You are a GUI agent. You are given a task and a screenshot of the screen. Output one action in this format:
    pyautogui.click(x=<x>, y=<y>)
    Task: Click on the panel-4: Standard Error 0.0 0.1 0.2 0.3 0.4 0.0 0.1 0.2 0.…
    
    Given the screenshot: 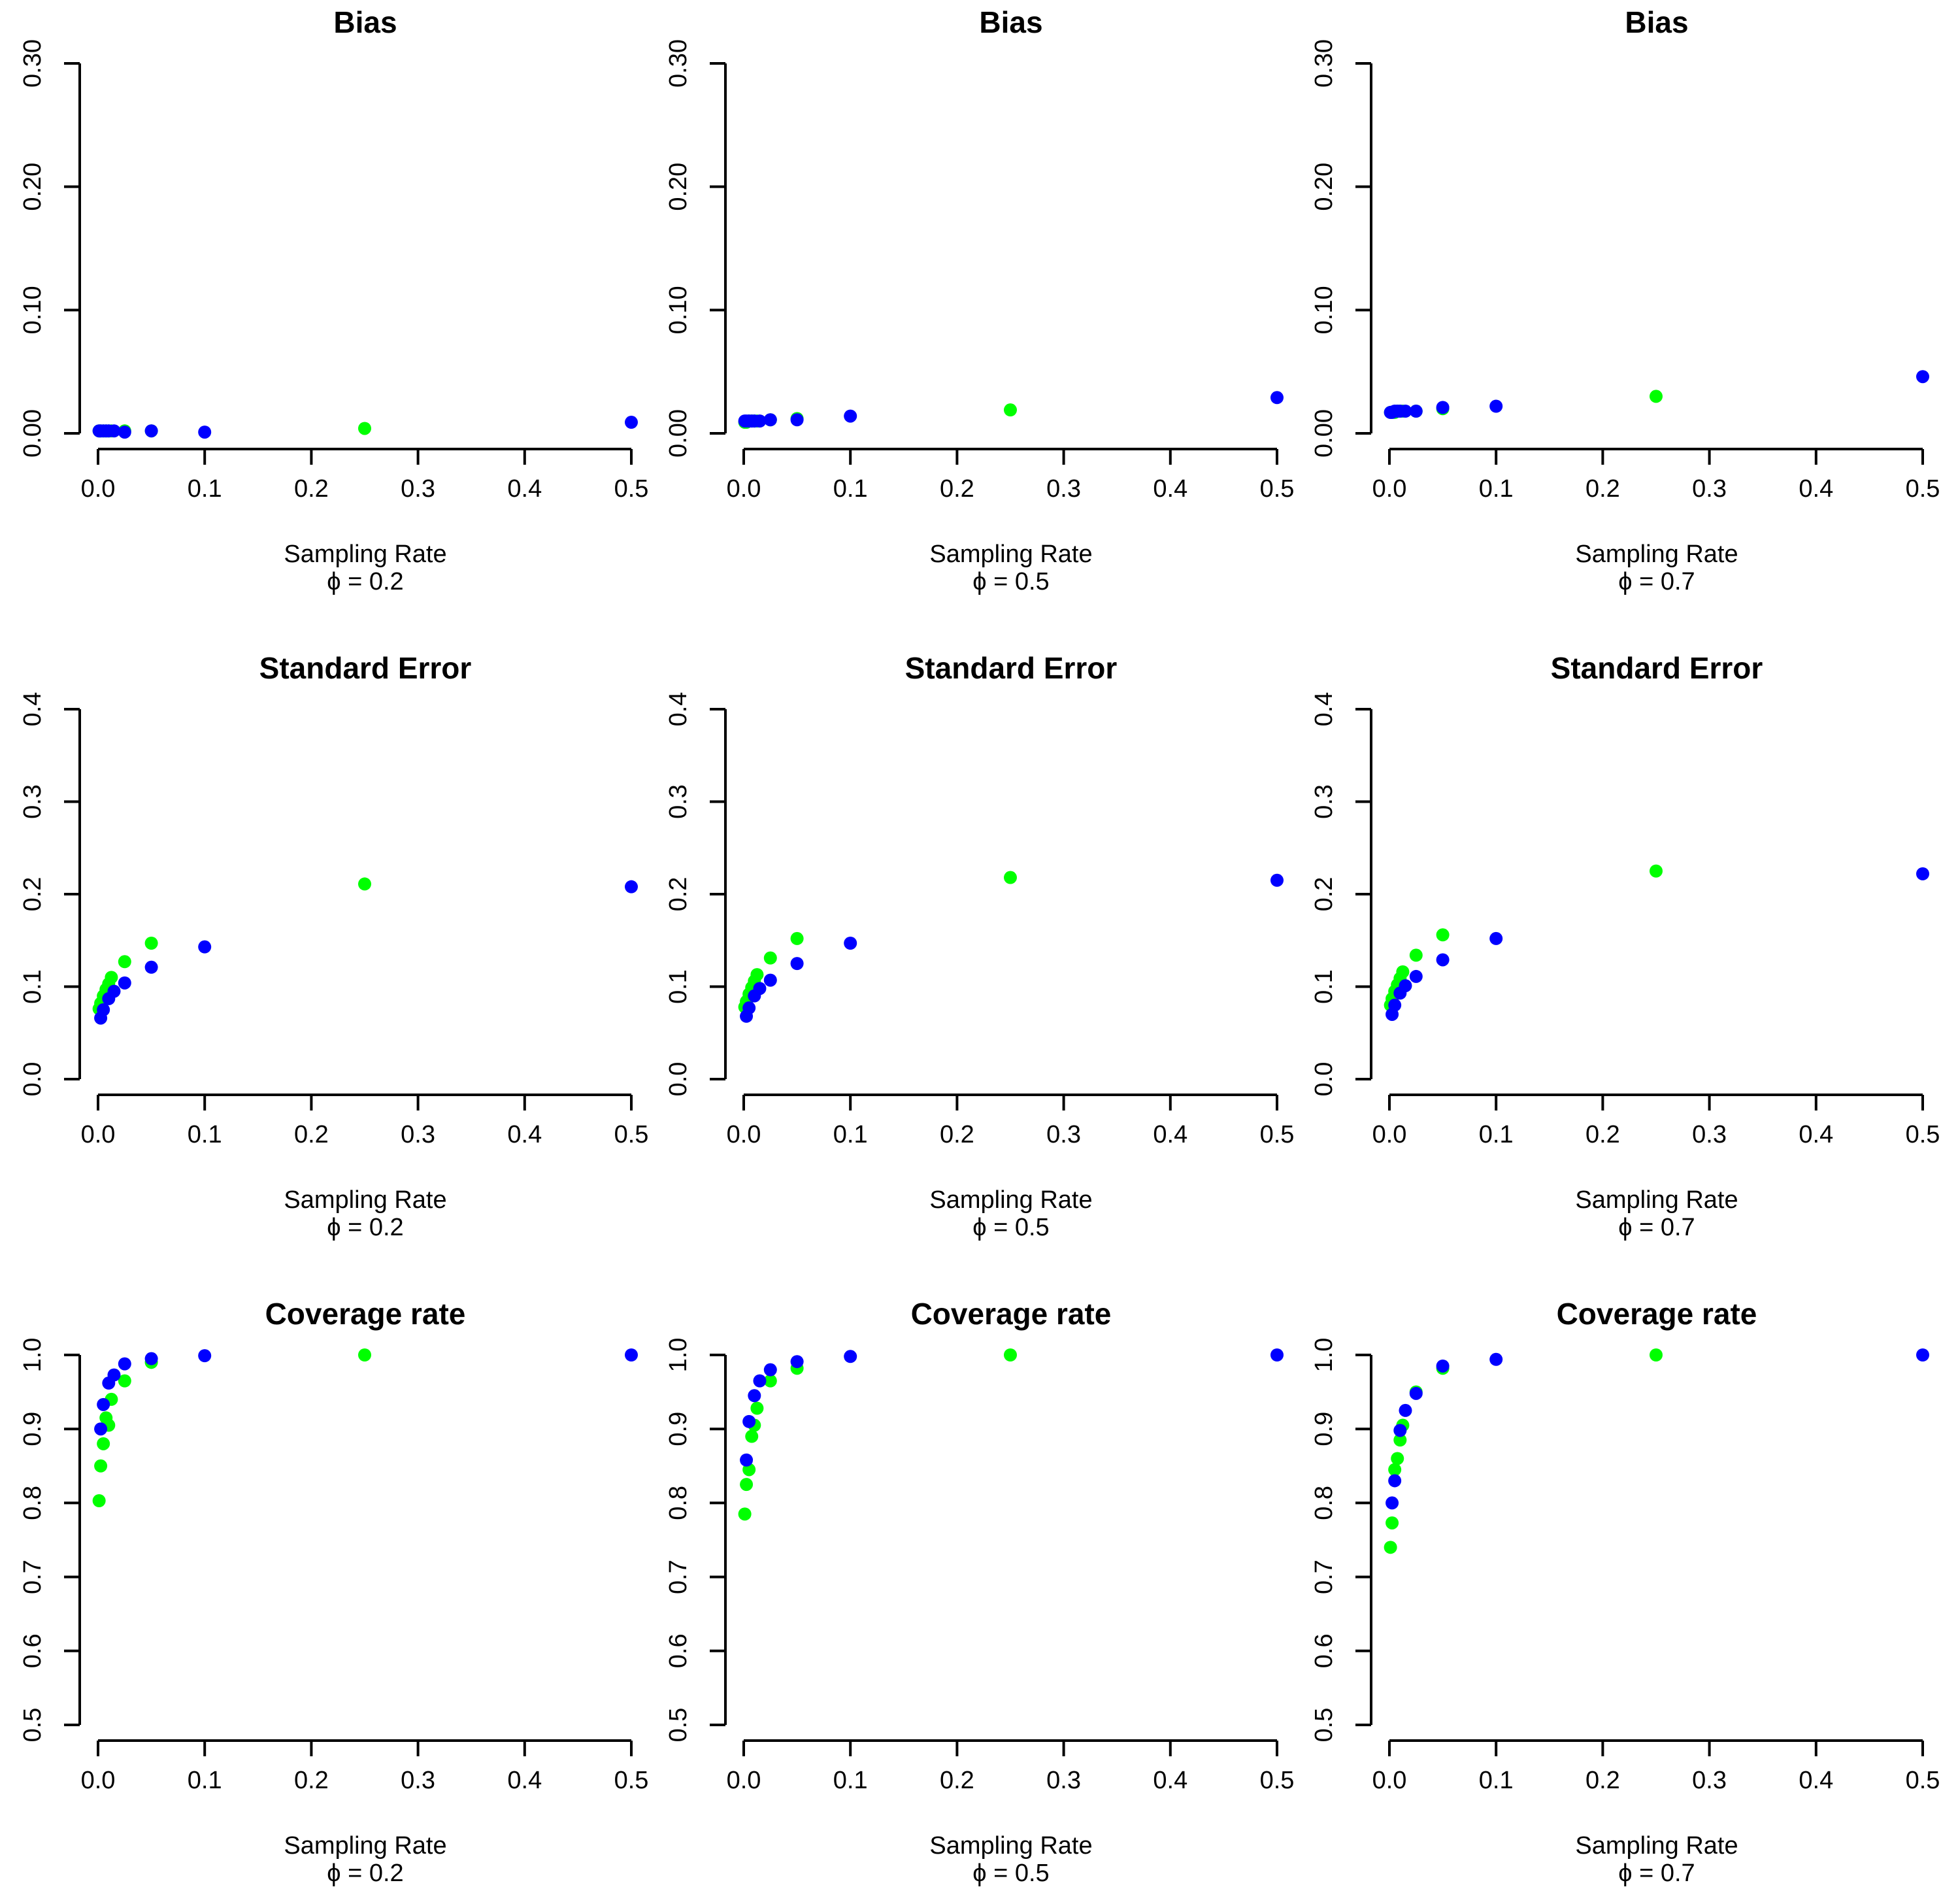 What is the action you would take?
    pyautogui.click(x=979, y=946)
    